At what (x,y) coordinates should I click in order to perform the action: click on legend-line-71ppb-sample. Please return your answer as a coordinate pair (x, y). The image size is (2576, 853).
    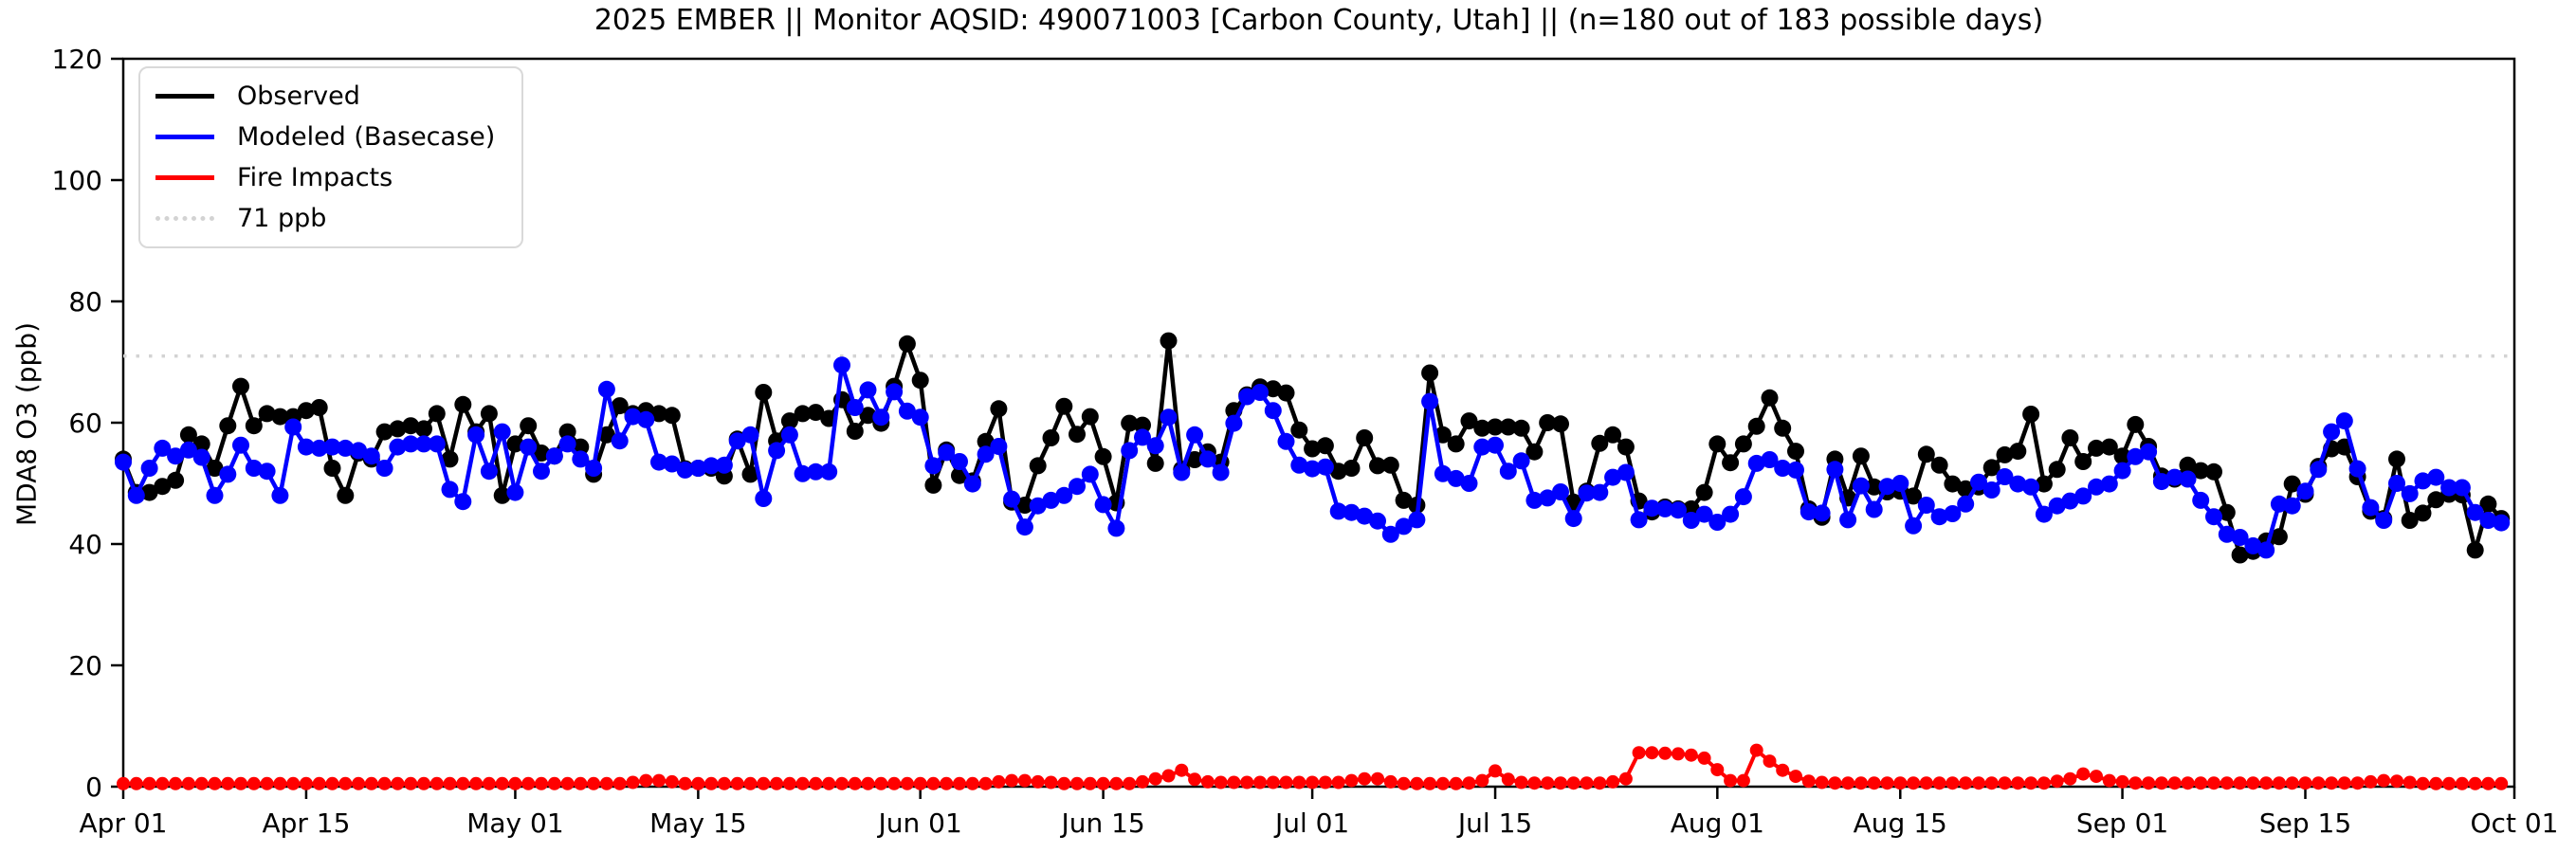
    Looking at the image, I should click on (184, 218).